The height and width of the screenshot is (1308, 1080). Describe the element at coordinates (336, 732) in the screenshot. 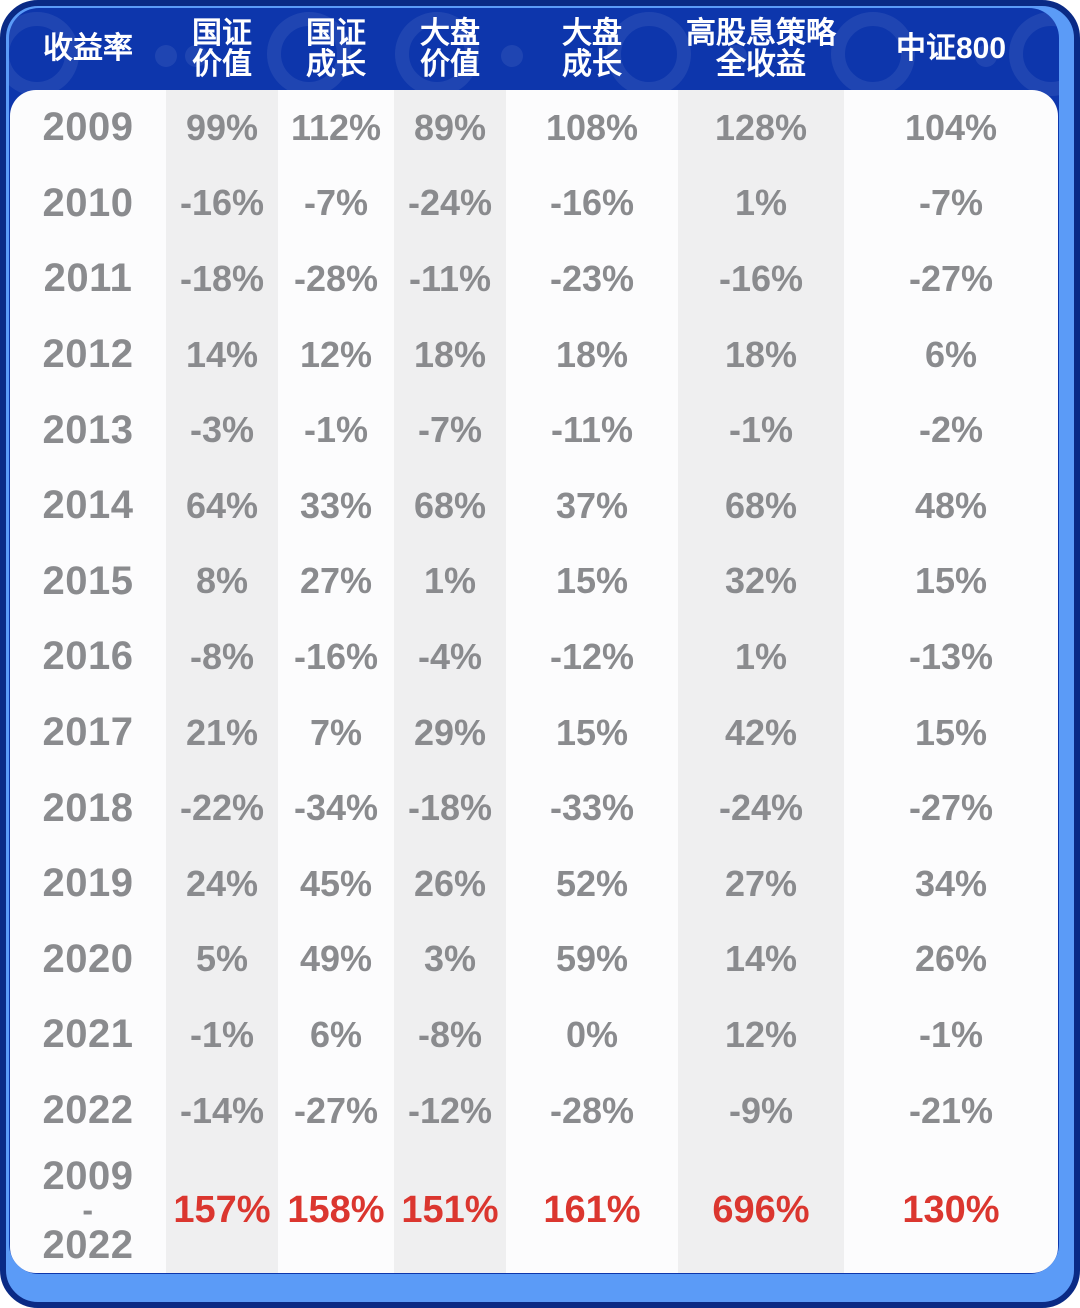

I see `value-cell: 7%` at that location.